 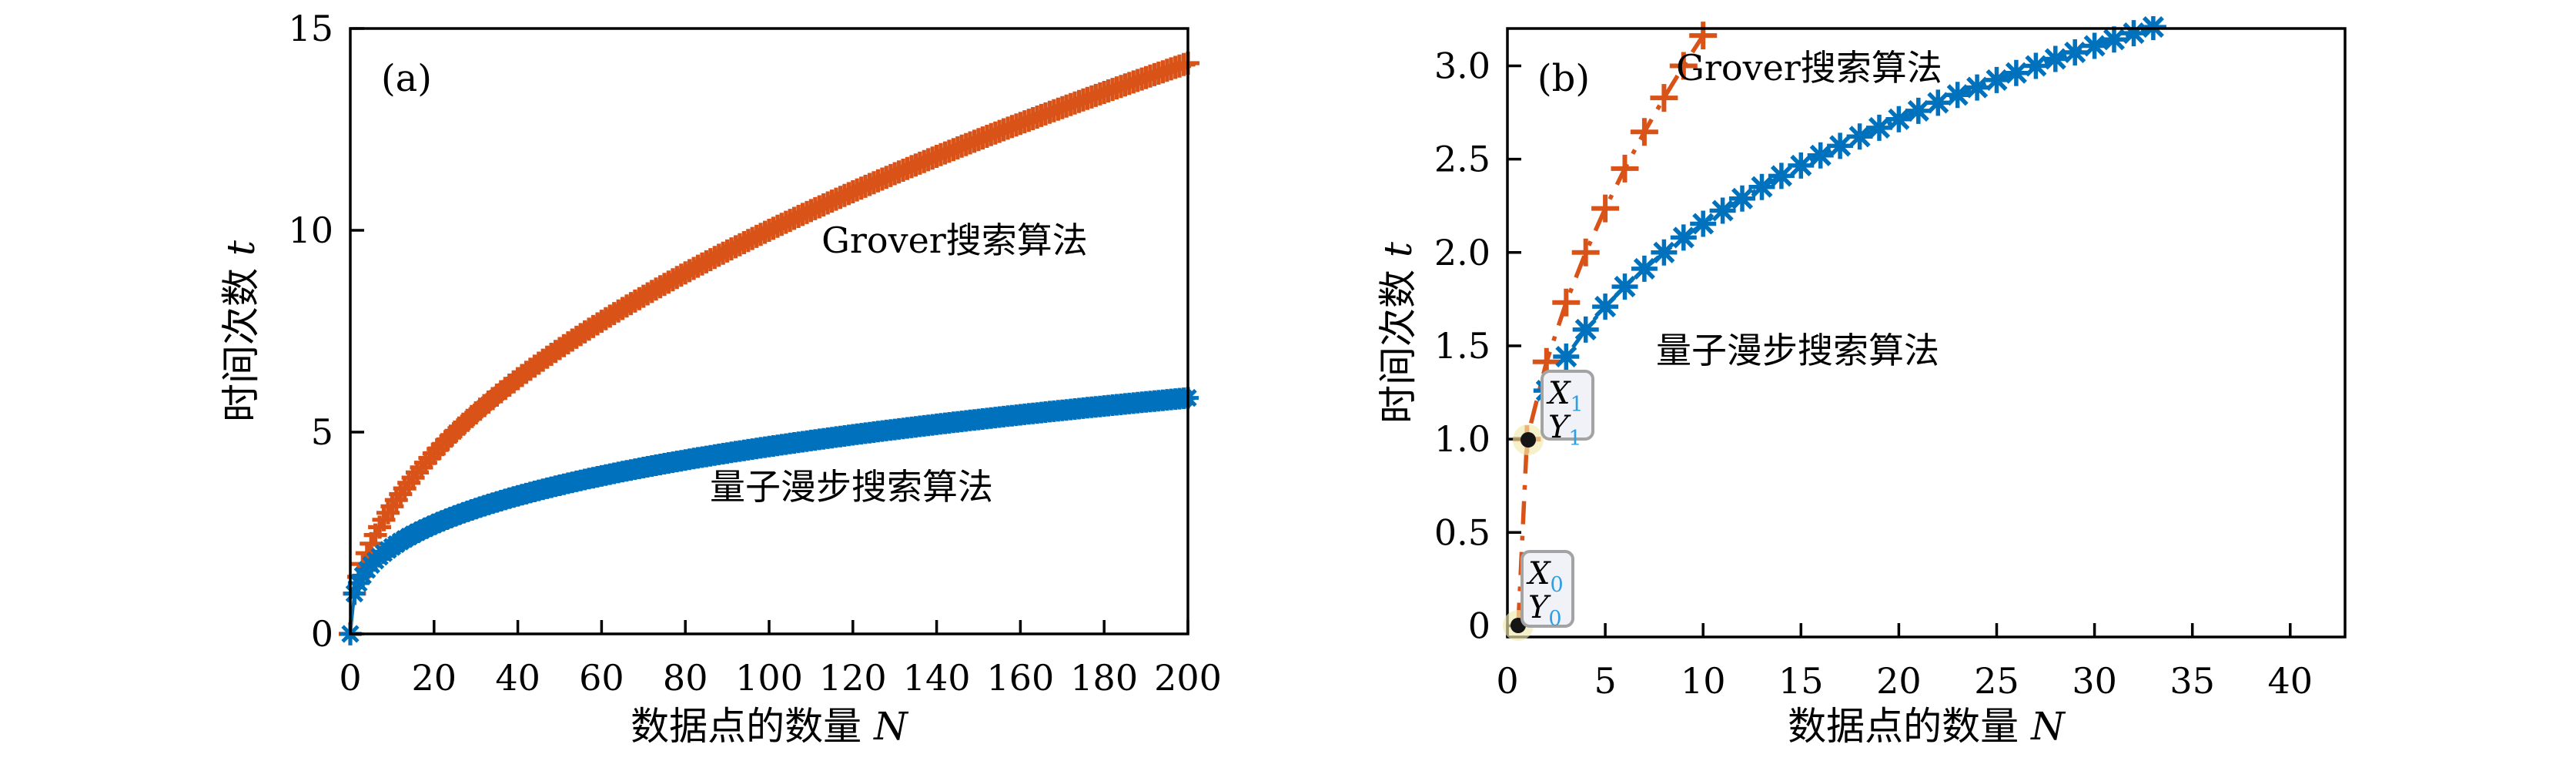 What do you see at coordinates (1997, 681) in the screenshot?
I see `x-tick-label: 25` at bounding box center [1997, 681].